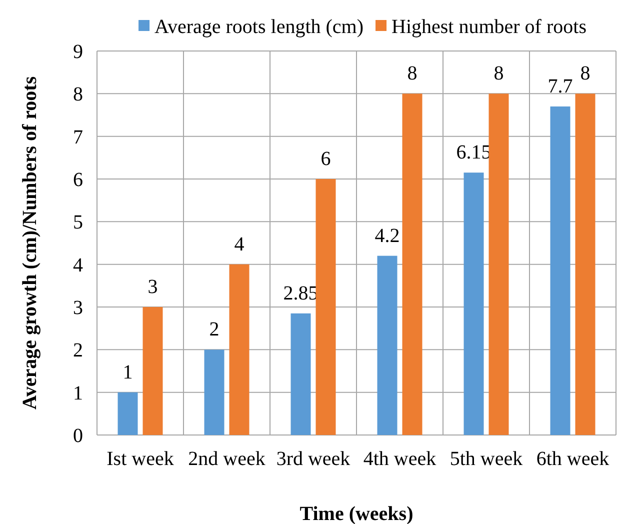  Describe the element at coordinates (153, 287) in the screenshot. I see `data-label: 3` at that location.